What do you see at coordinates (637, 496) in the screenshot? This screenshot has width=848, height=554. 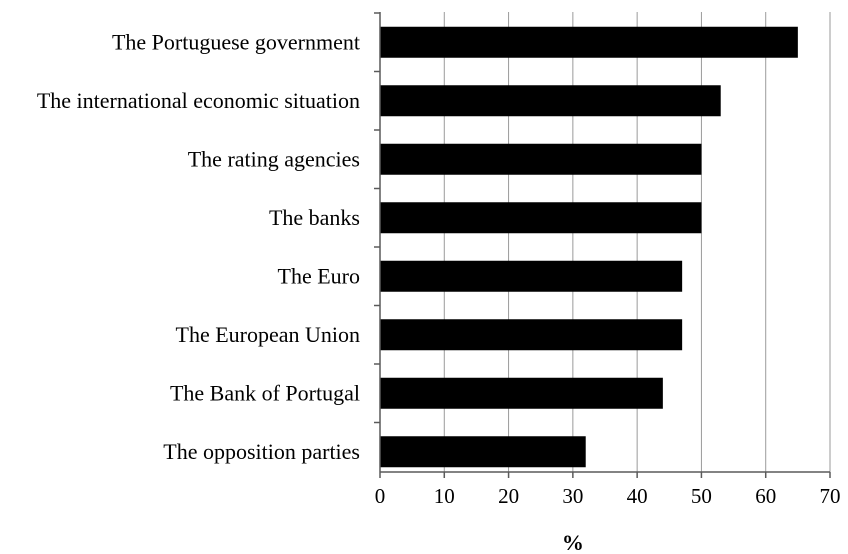 I see `x-tick-label: 40` at bounding box center [637, 496].